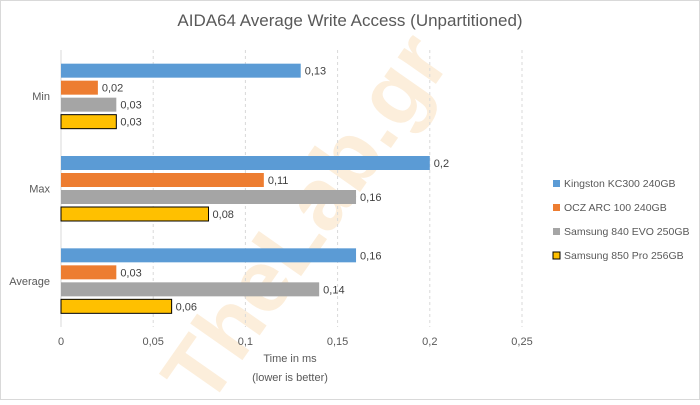 Image resolution: width=700 pixels, height=405 pixels. Describe the element at coordinates (61, 342) in the screenshot. I see `x-tick-label: 0` at that location.